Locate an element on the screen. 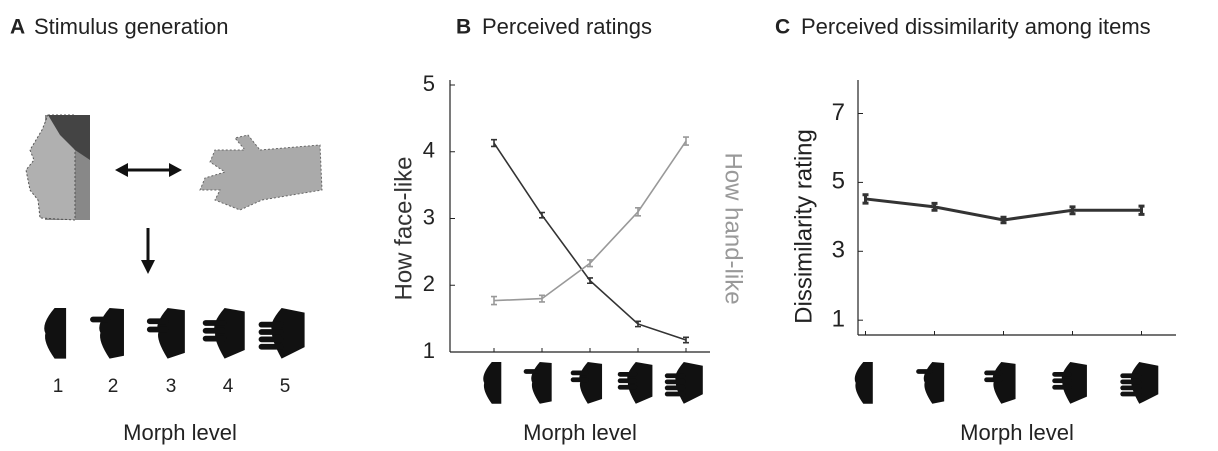 This screenshot has height=451, width=1218. level-label: 1 is located at coordinates (58, 386).